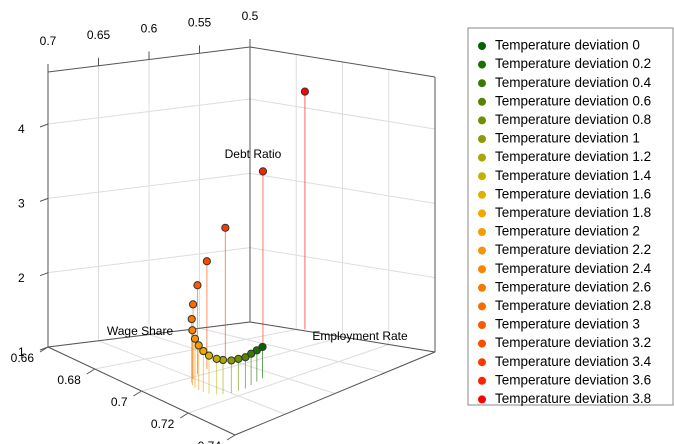 This screenshot has width=674, height=444. Describe the element at coordinates (573, 305) in the screenshot. I see `legend-label: Temperature deviation 2.8` at that location.